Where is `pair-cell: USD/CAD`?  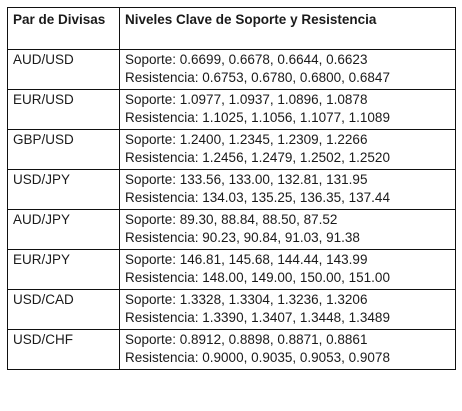
pair-cell: USD/CAD is located at coordinates (63, 309).